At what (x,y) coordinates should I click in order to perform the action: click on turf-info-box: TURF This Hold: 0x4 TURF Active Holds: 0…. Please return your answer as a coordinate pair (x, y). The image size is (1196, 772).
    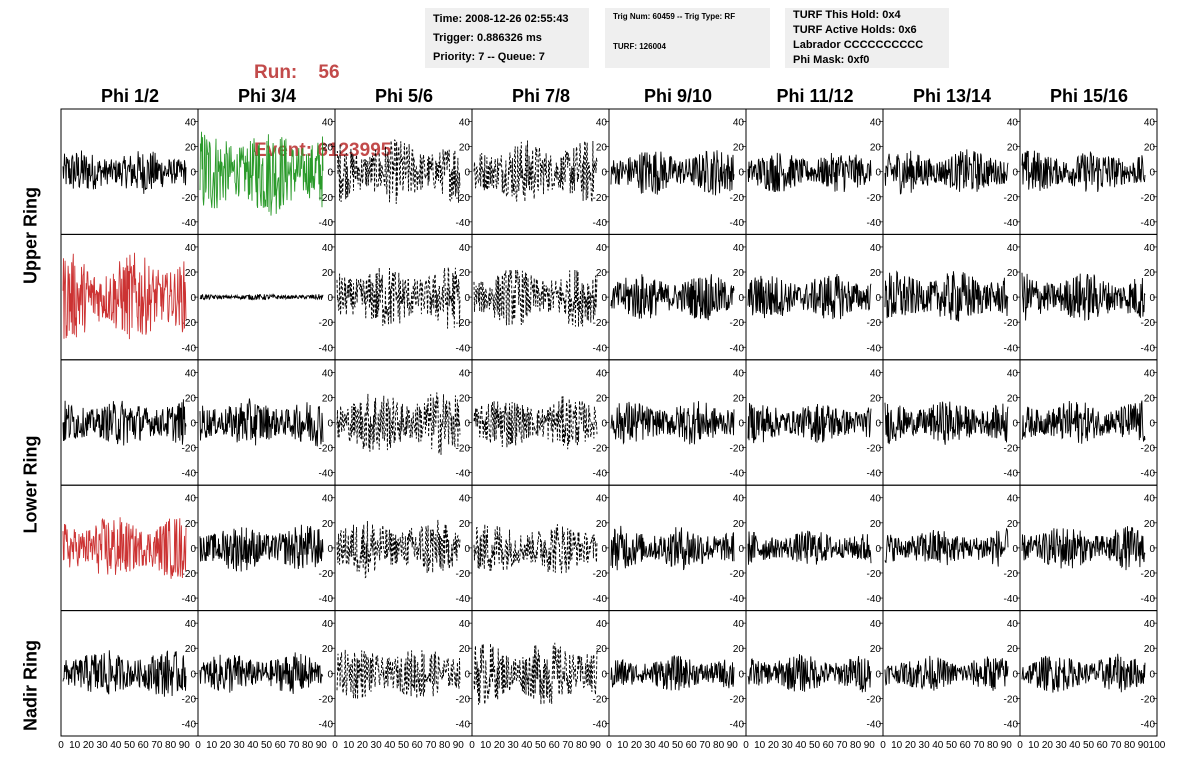
    Looking at the image, I should click on (867, 38).